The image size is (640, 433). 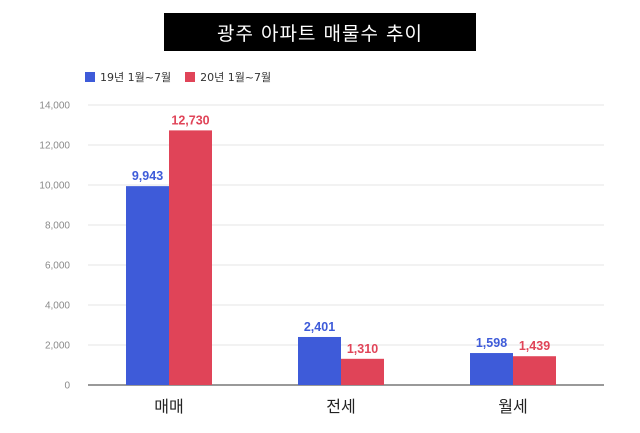 I want to click on data-label: 1,439, so click(x=534, y=346).